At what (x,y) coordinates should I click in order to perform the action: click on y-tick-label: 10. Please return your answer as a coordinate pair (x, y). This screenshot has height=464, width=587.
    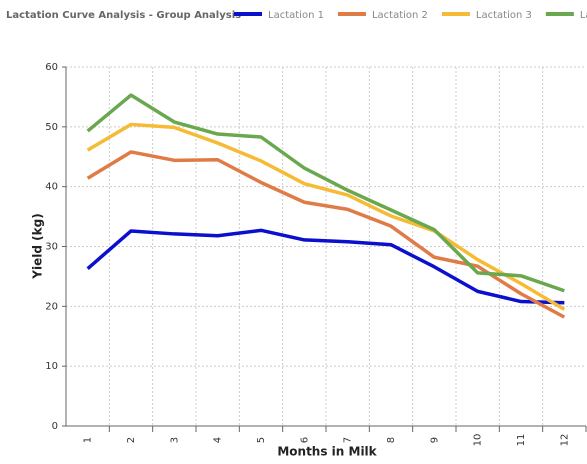
    Looking at the image, I should click on (51, 366).